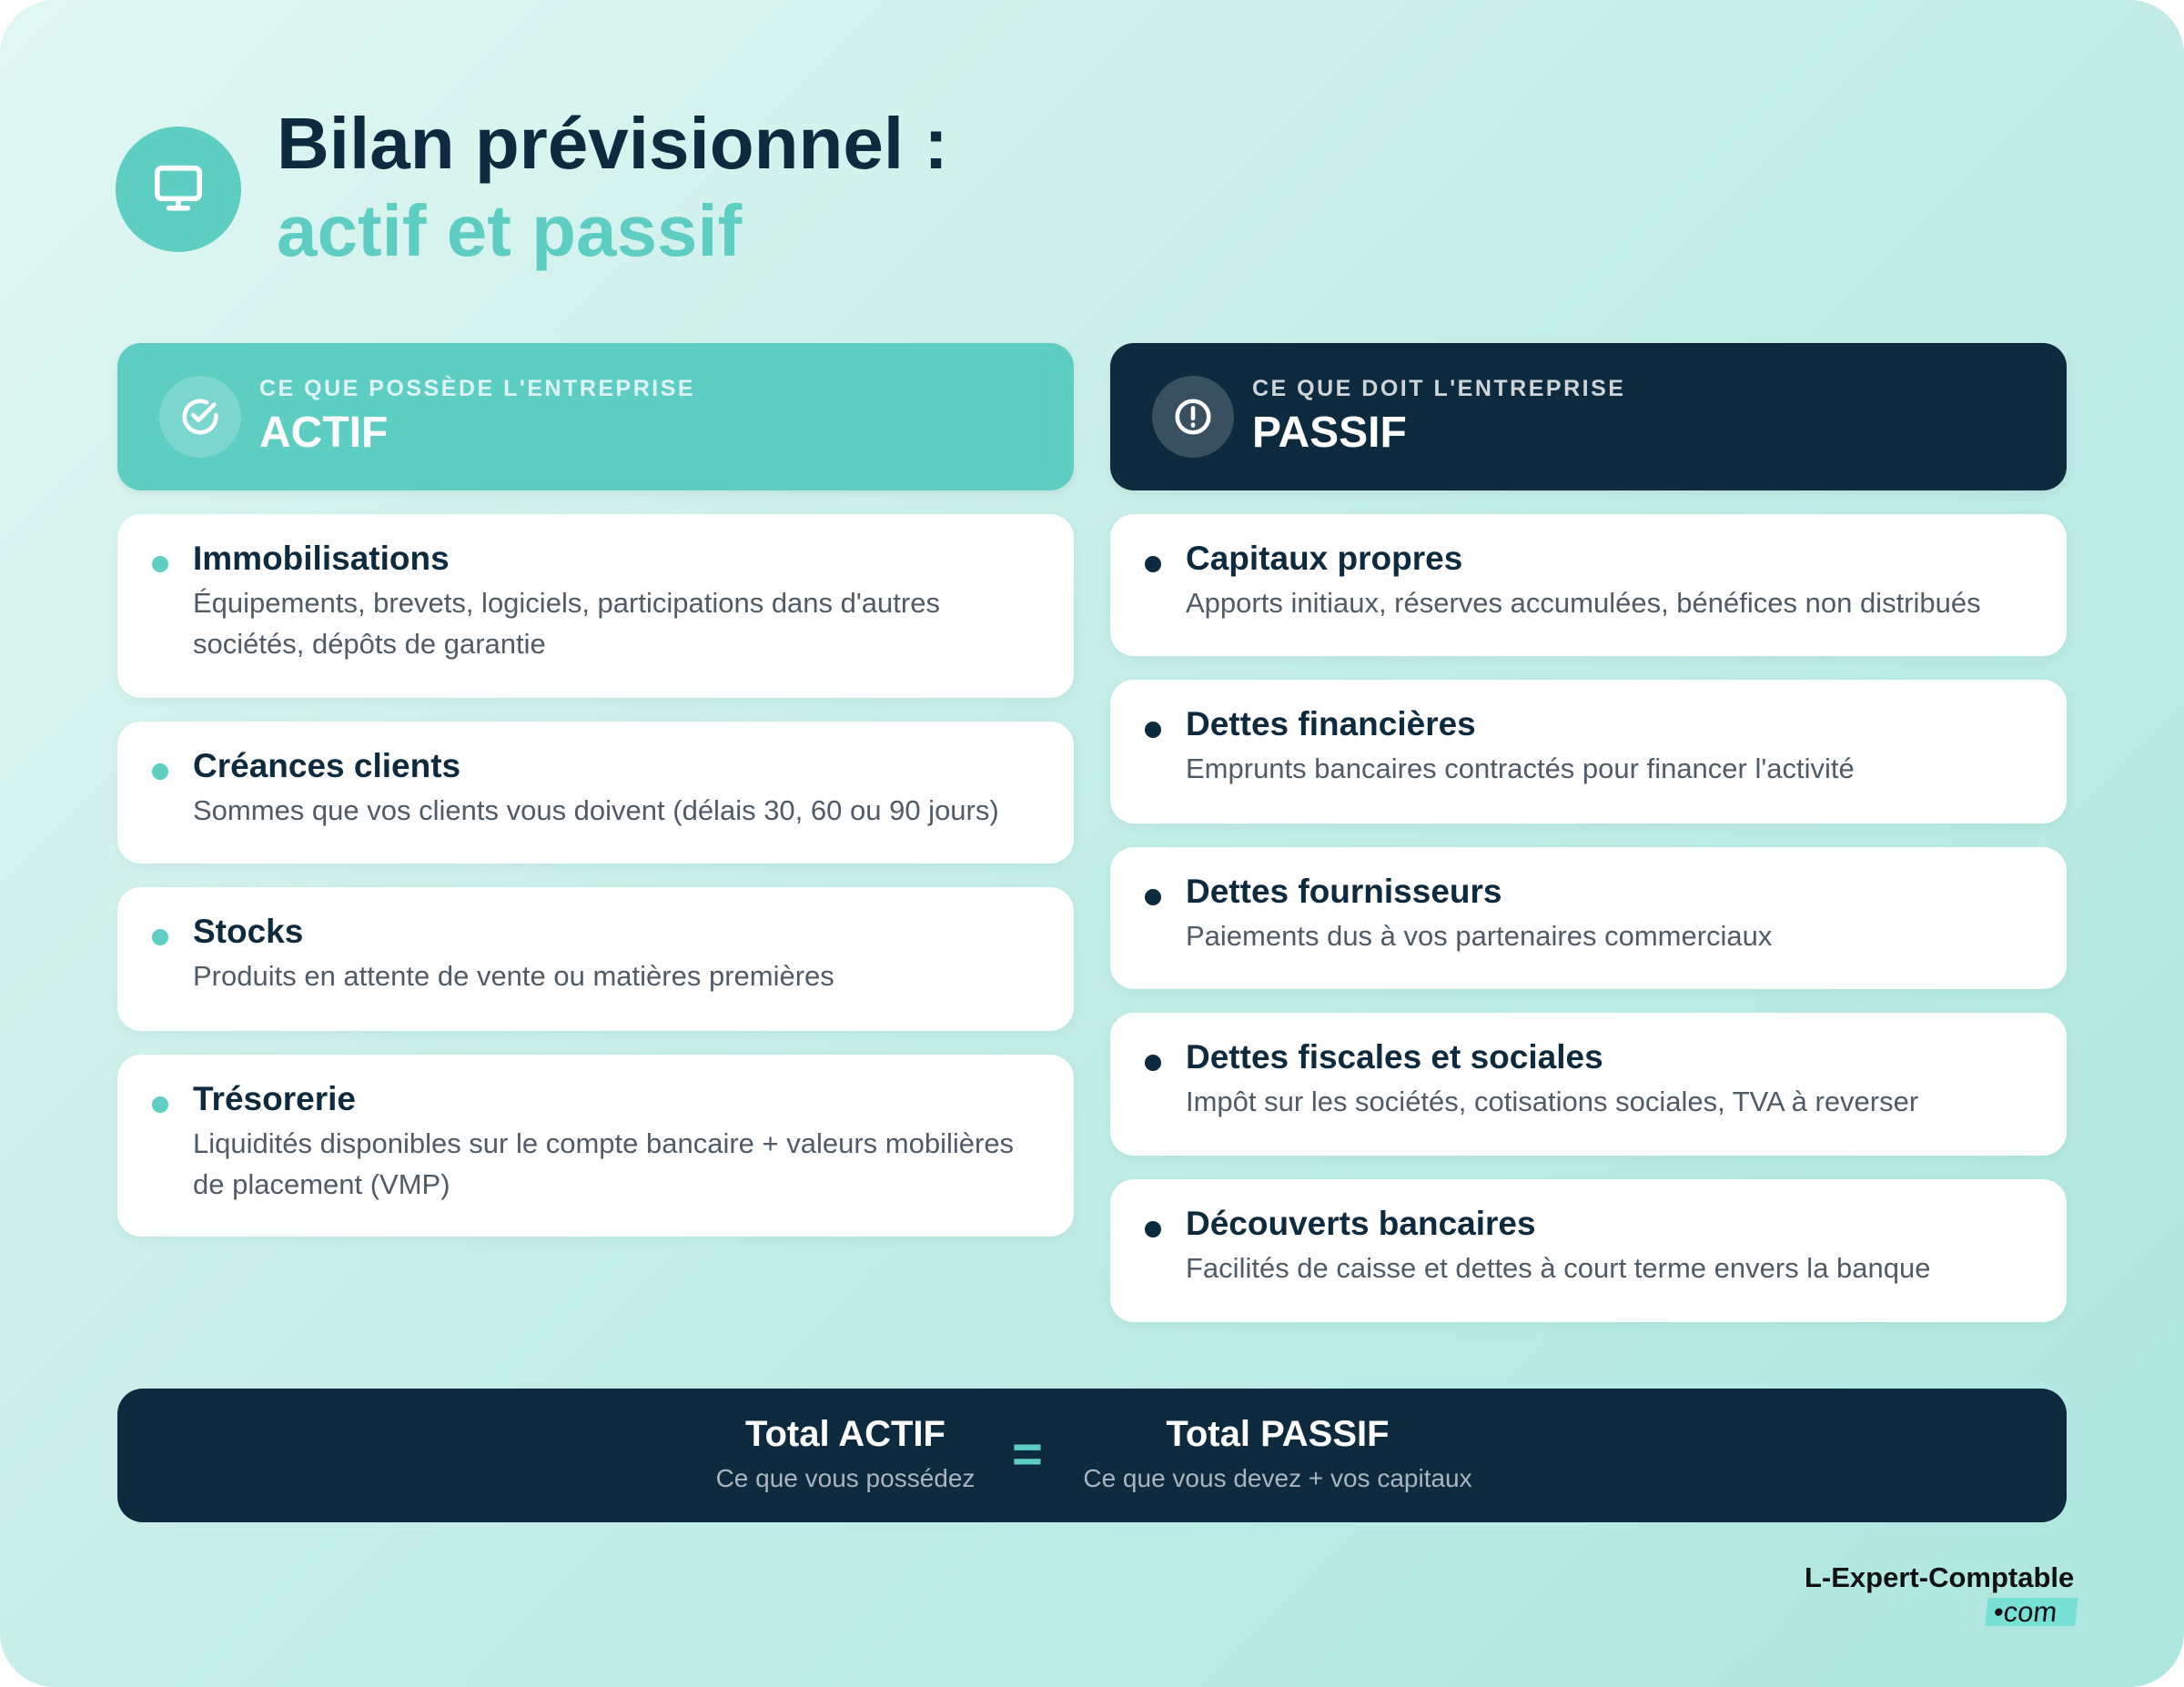 This screenshot has width=2184, height=1687. I want to click on logo-name: L-Expert-Comptable, so click(1940, 1577).